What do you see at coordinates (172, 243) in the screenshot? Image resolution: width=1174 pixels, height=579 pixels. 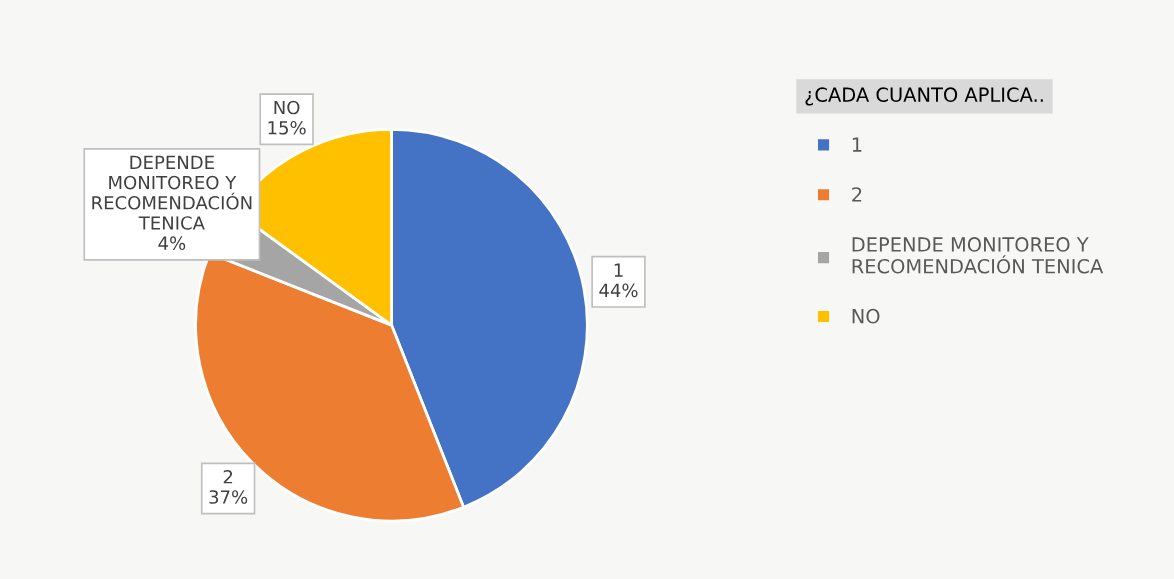 I see `data-label: 4%` at bounding box center [172, 243].